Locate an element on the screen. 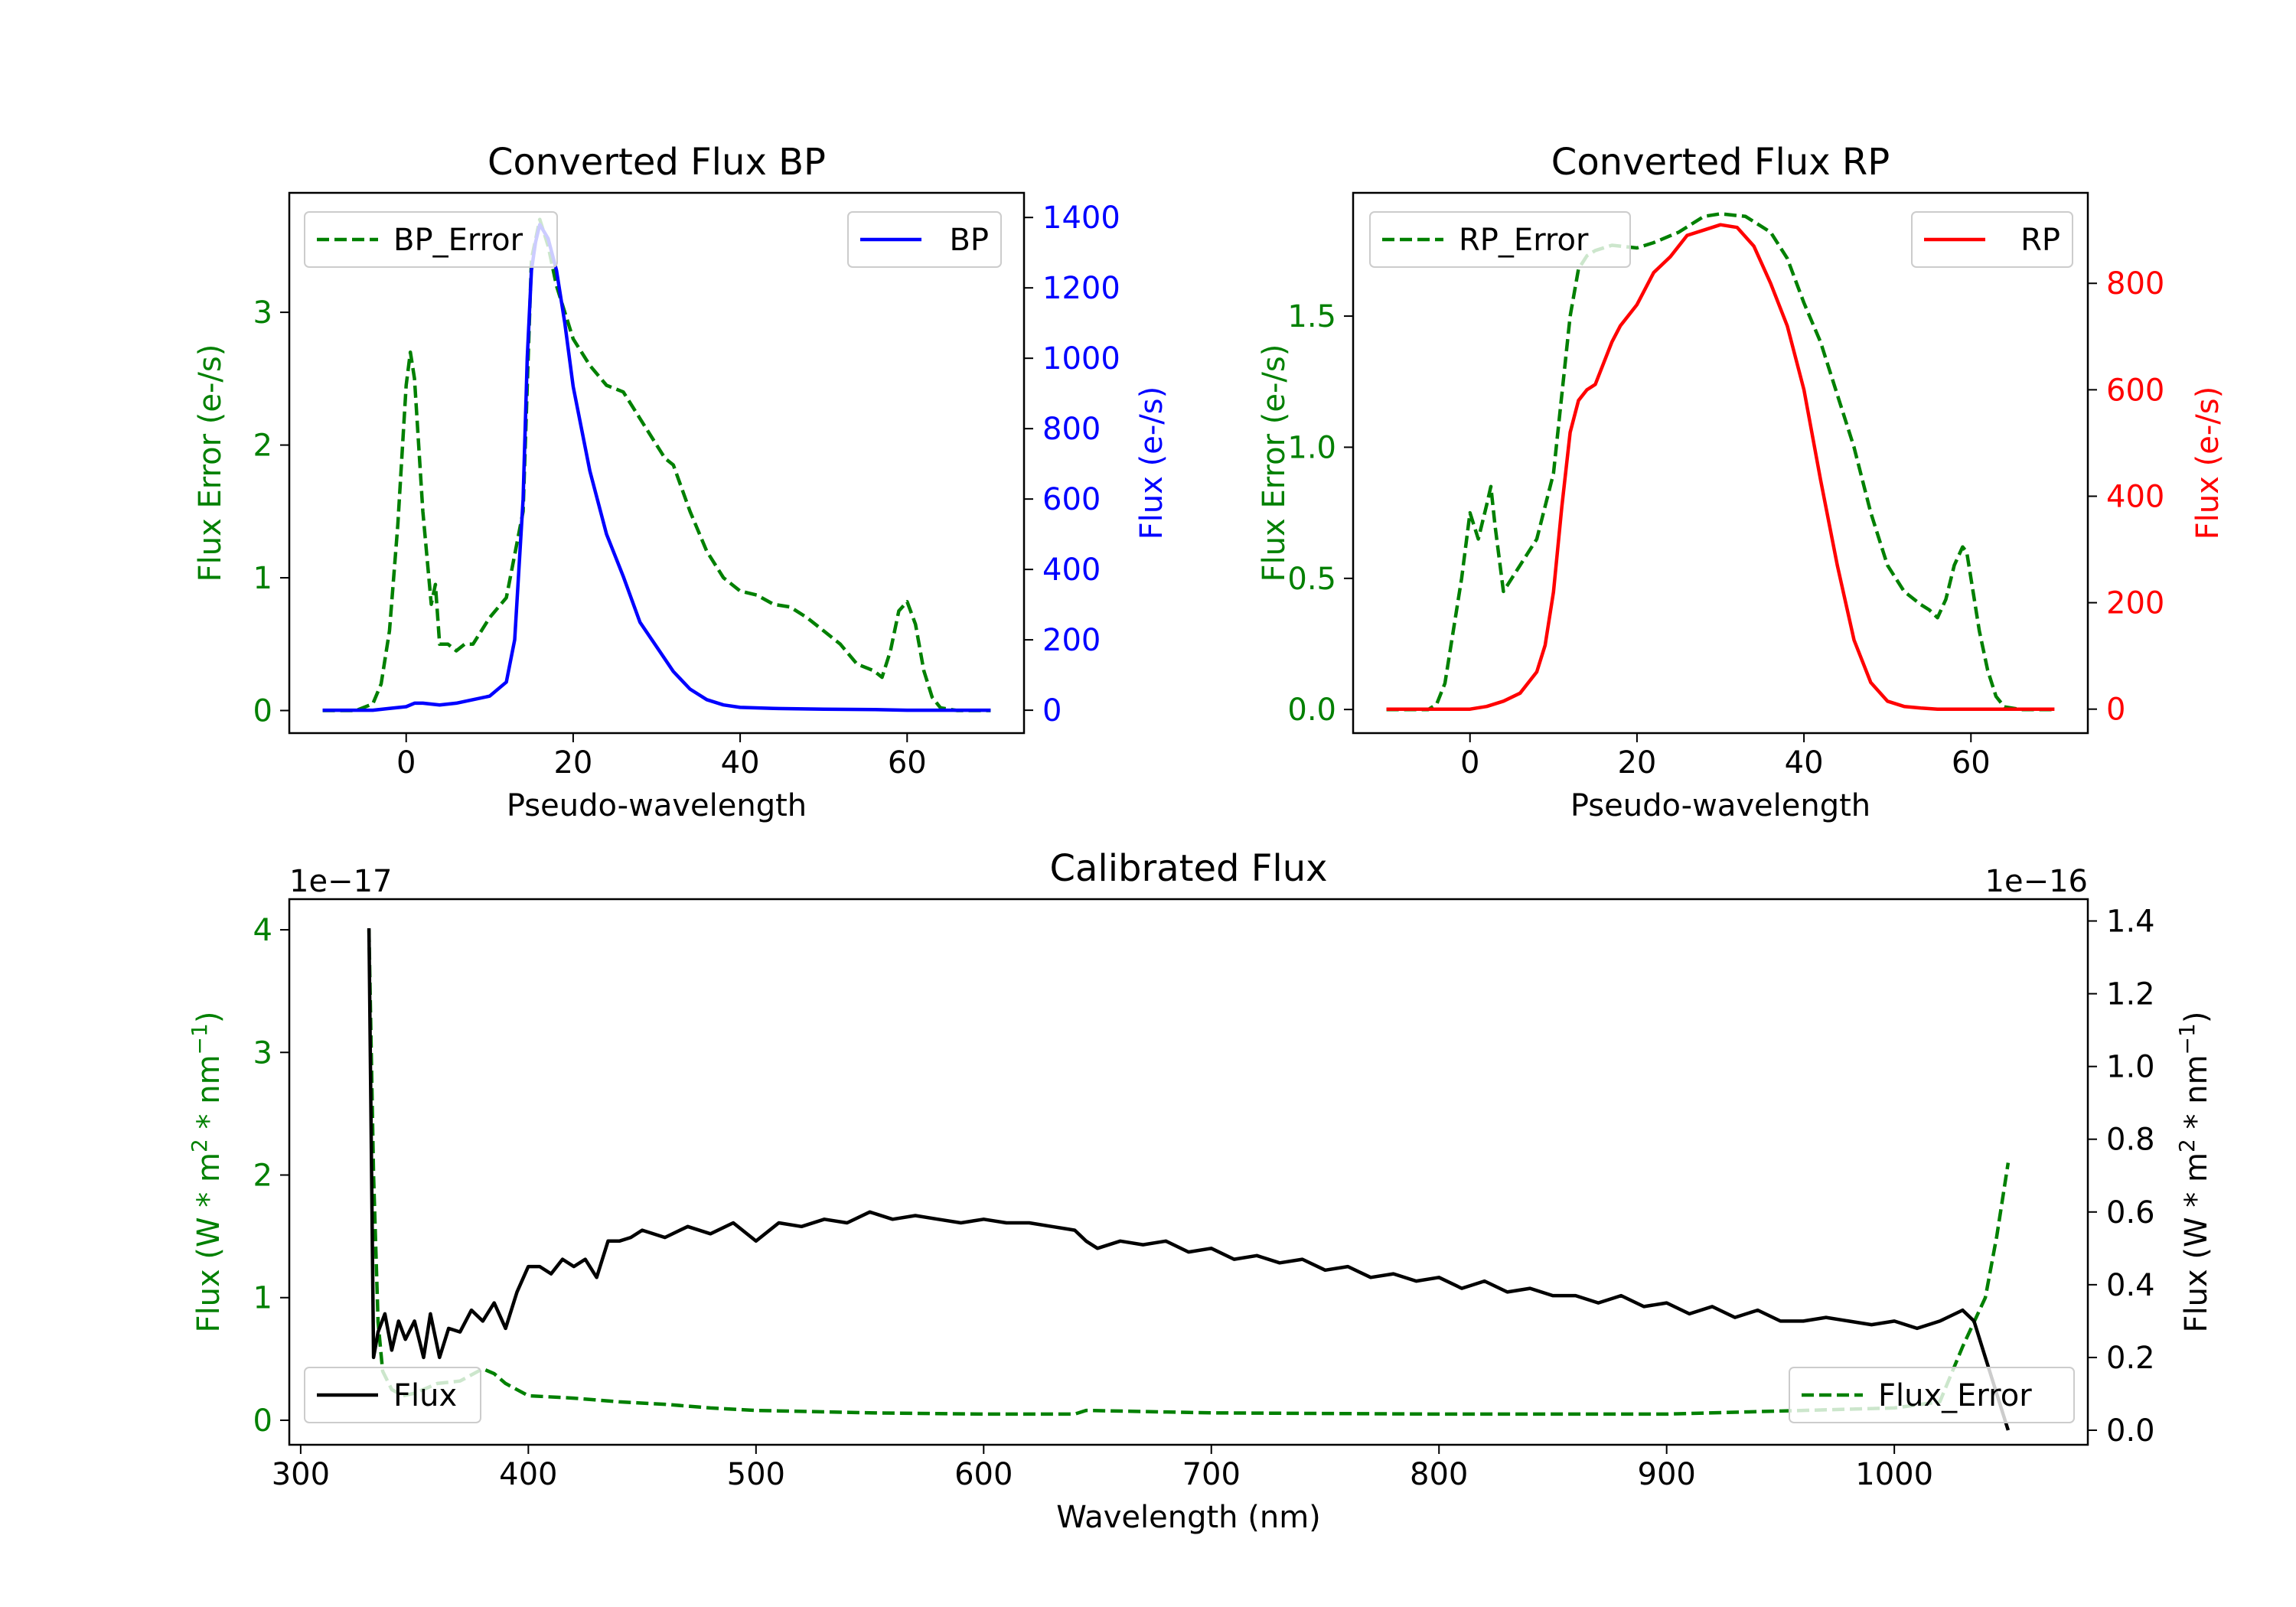 This screenshot has width=2296, height=1607. y-left-tick-label: 4 is located at coordinates (262, 931).